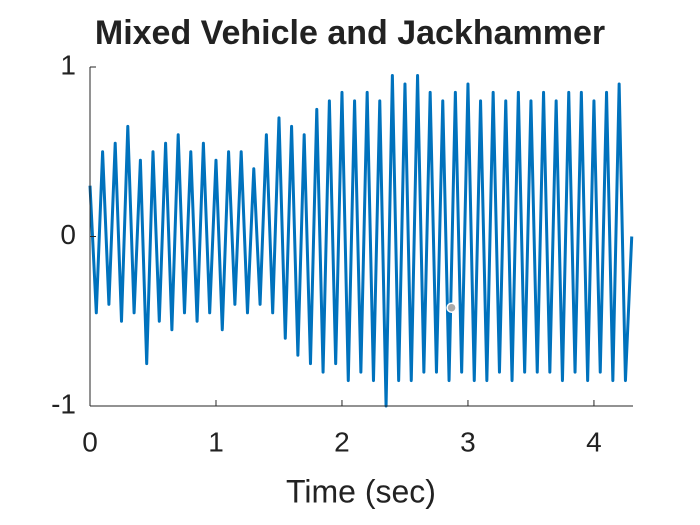 The width and height of the screenshot is (700, 525). Describe the element at coordinates (68, 64) in the screenshot. I see `y-tick-label: 1` at that location.